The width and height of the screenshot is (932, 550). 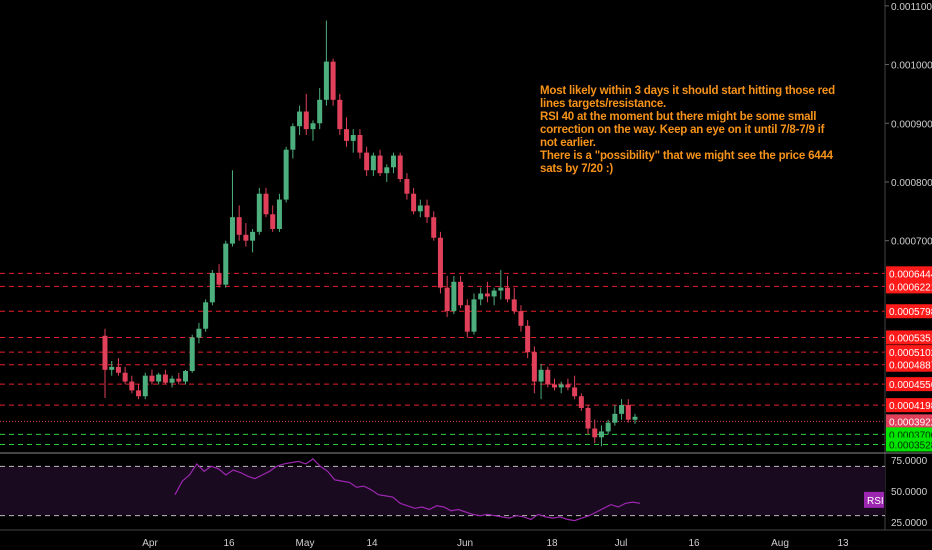 I want to click on x-tick-label: May, so click(x=305, y=543).